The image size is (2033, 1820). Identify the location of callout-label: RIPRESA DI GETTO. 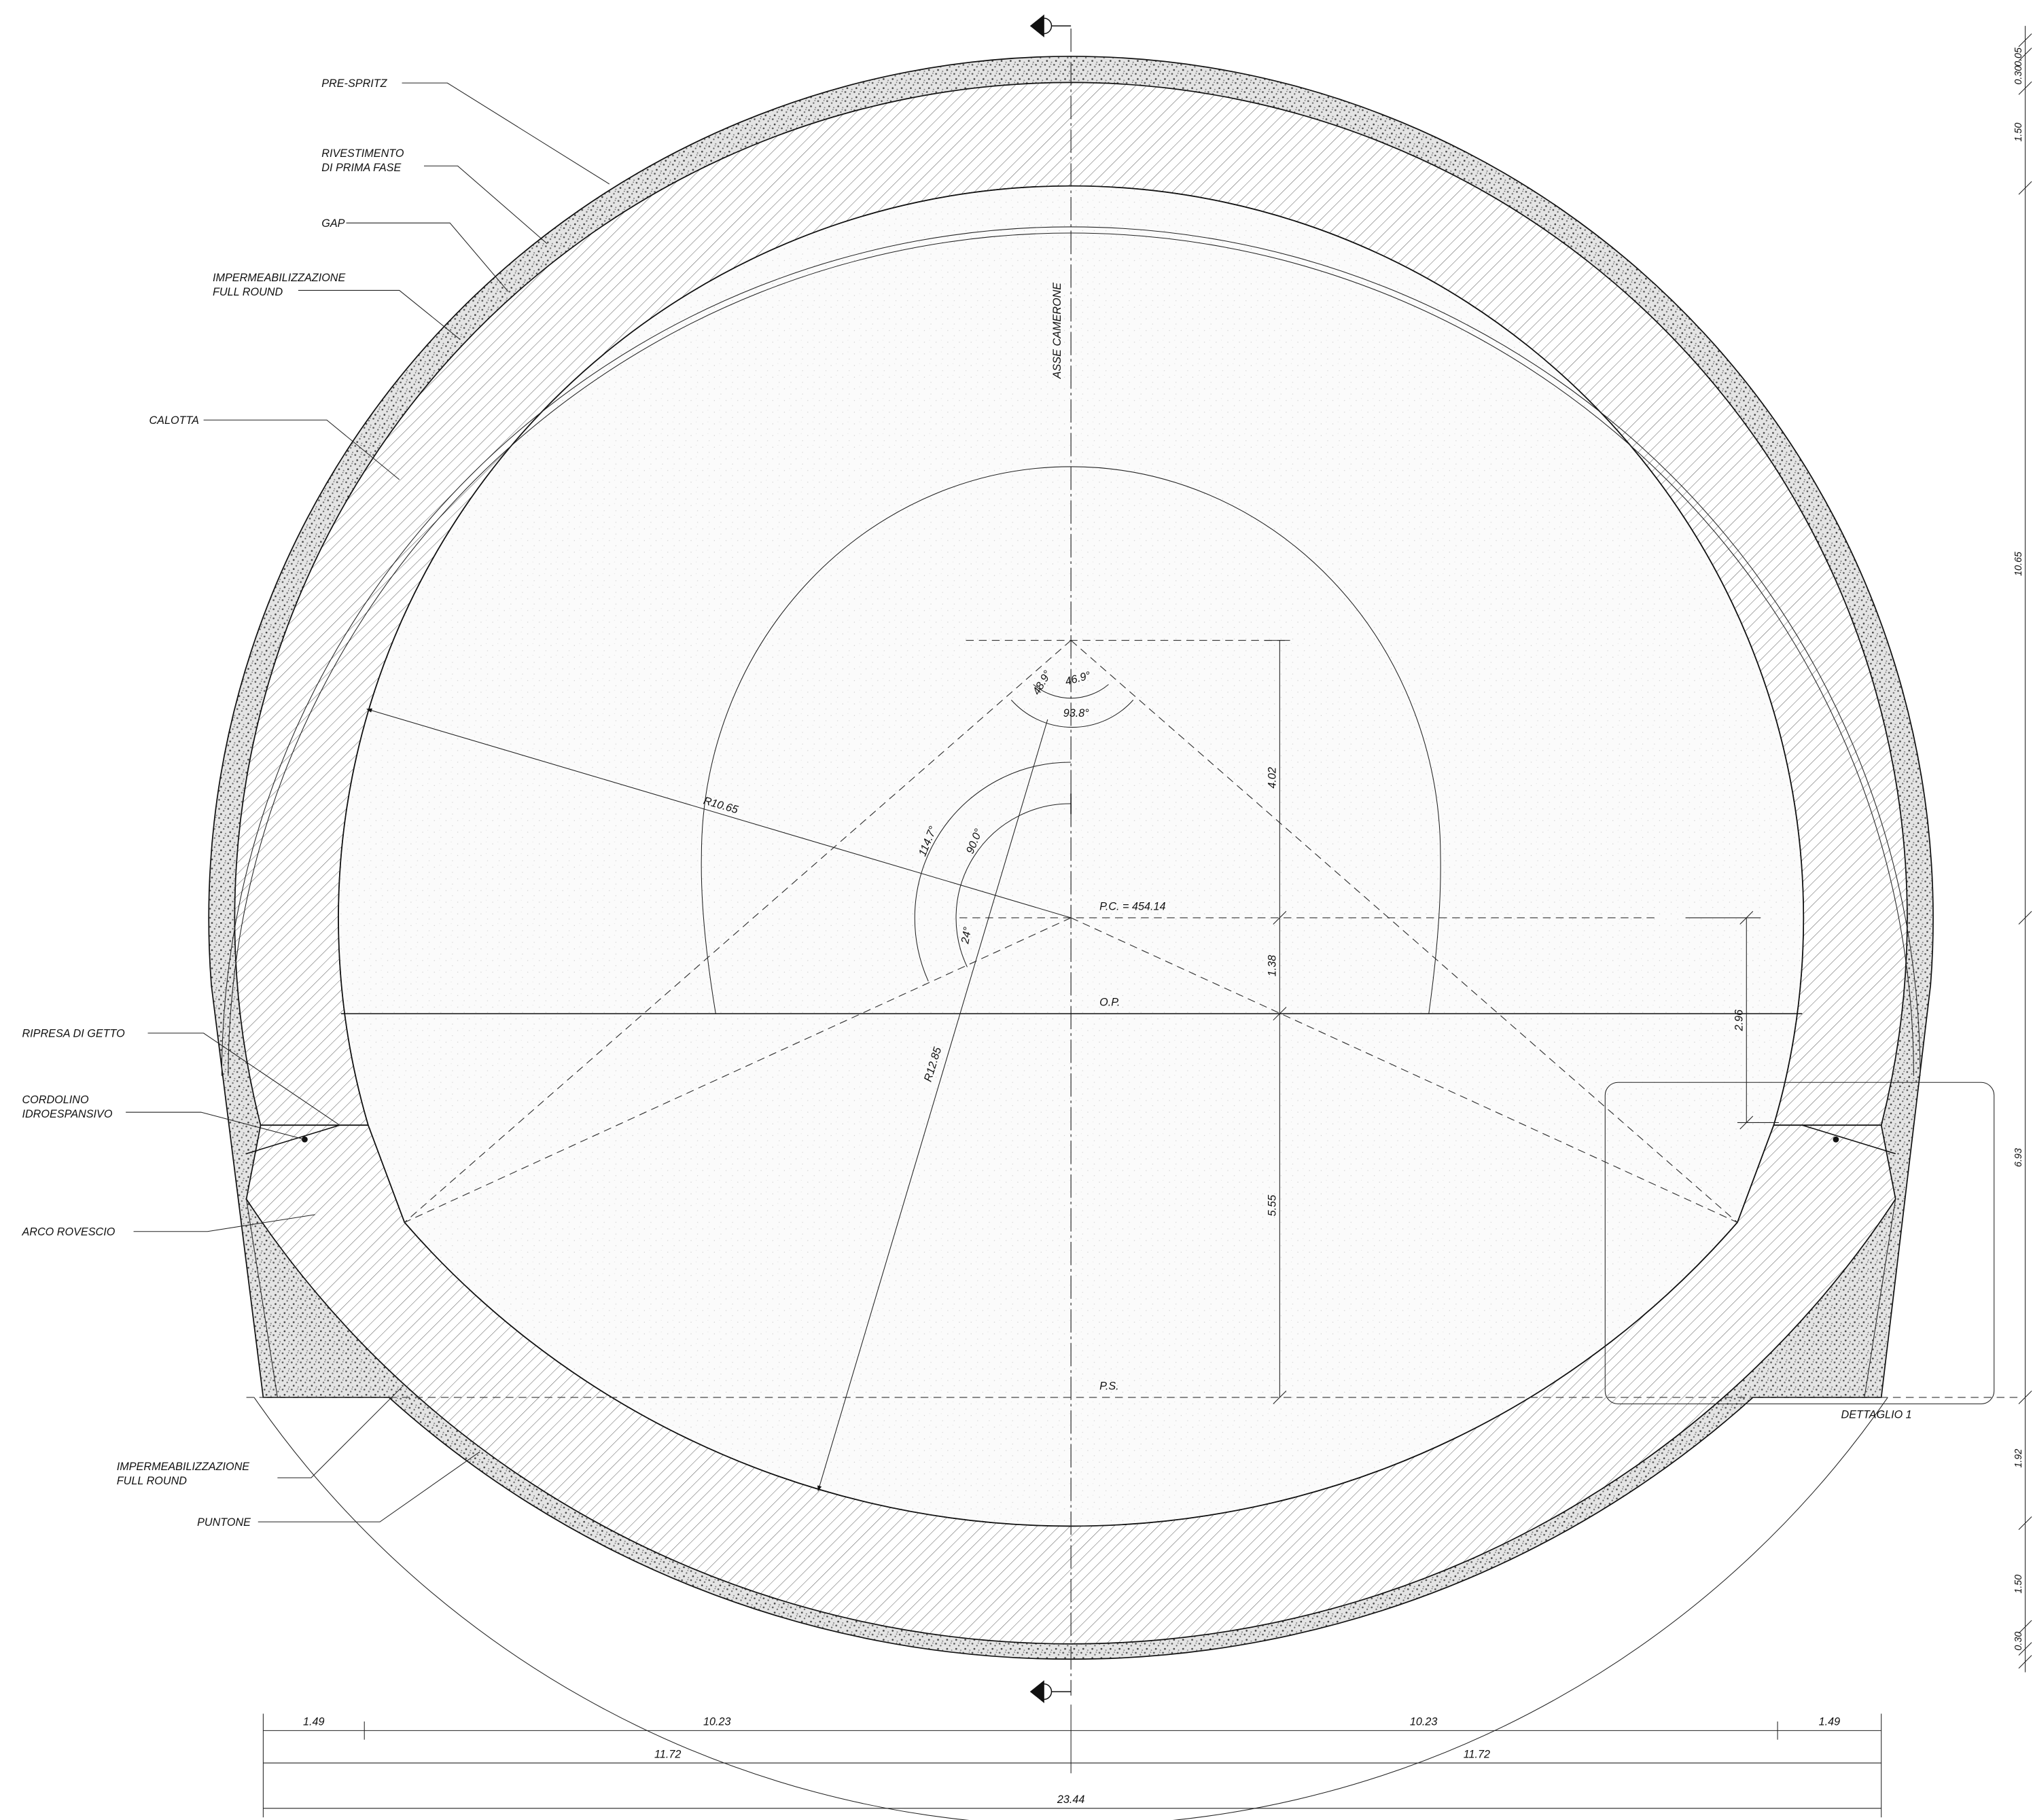
(73, 1033).